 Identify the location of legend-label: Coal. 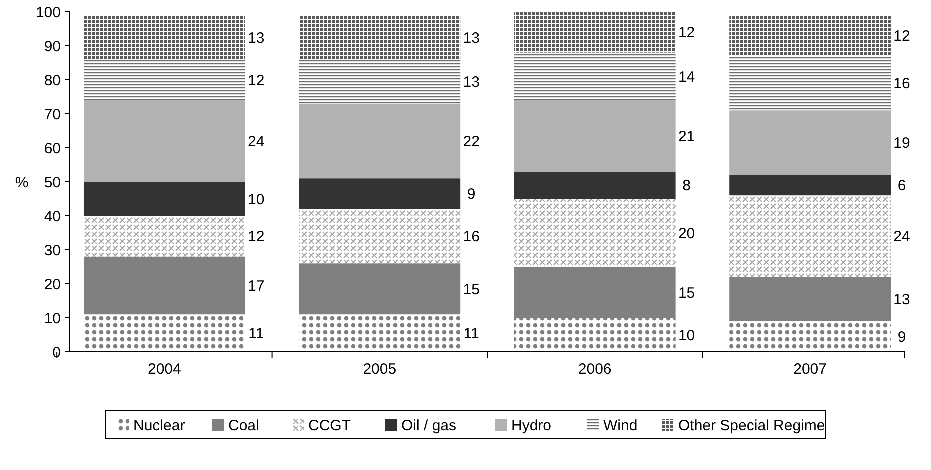
(244, 425).